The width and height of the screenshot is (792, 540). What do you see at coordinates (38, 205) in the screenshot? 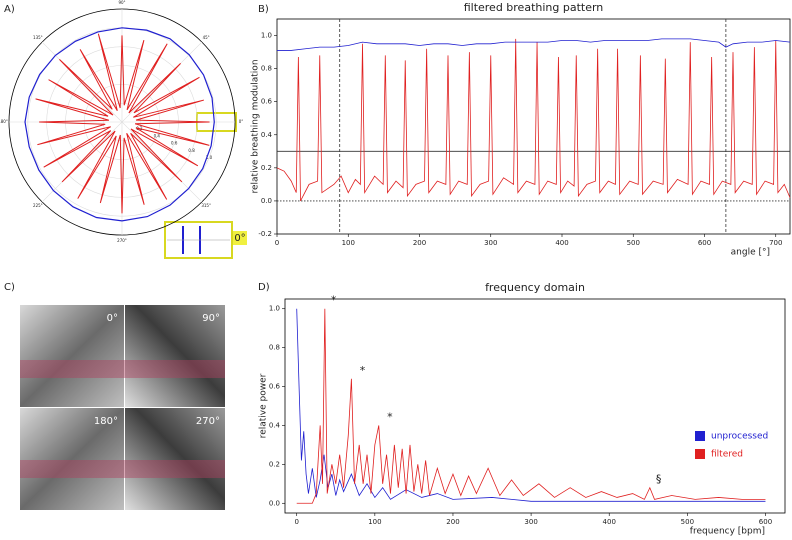
I see `theta-tick-label: 225°` at bounding box center [38, 205].